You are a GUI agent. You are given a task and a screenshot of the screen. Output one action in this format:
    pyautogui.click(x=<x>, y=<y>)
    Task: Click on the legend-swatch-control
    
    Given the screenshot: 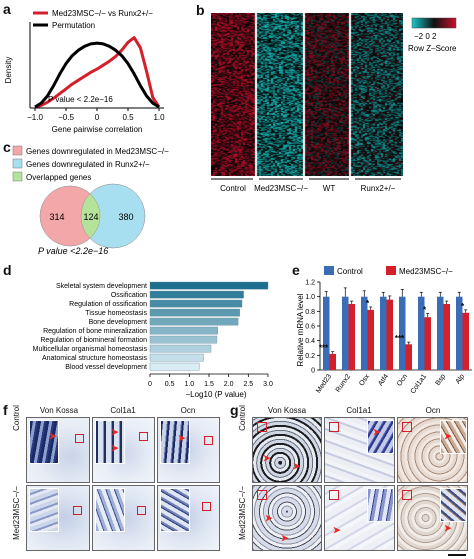 What is the action you would take?
    pyautogui.click(x=329, y=270)
    